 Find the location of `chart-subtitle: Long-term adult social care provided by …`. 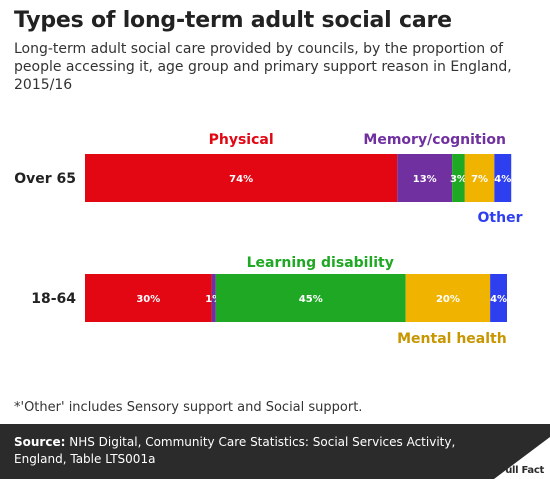

chart-subtitle: Long-term adult social care provided by … is located at coordinates (263, 67).